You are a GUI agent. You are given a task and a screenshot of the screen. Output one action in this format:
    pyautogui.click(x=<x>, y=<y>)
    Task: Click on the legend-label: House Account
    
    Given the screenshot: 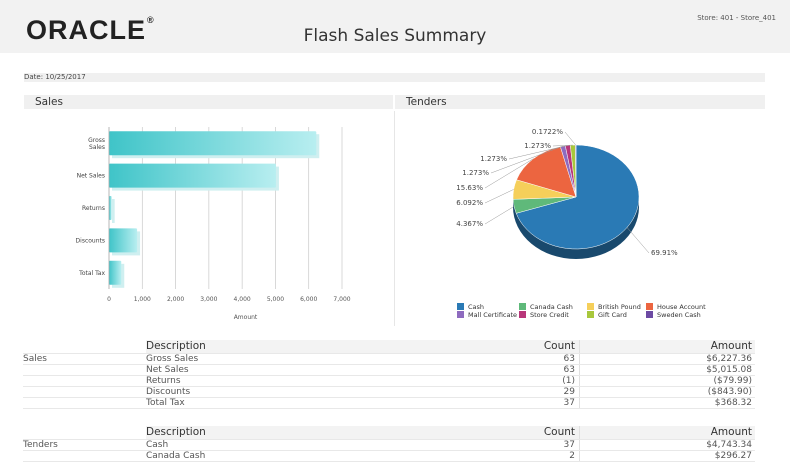 What is the action you would take?
    pyautogui.click(x=681, y=307)
    